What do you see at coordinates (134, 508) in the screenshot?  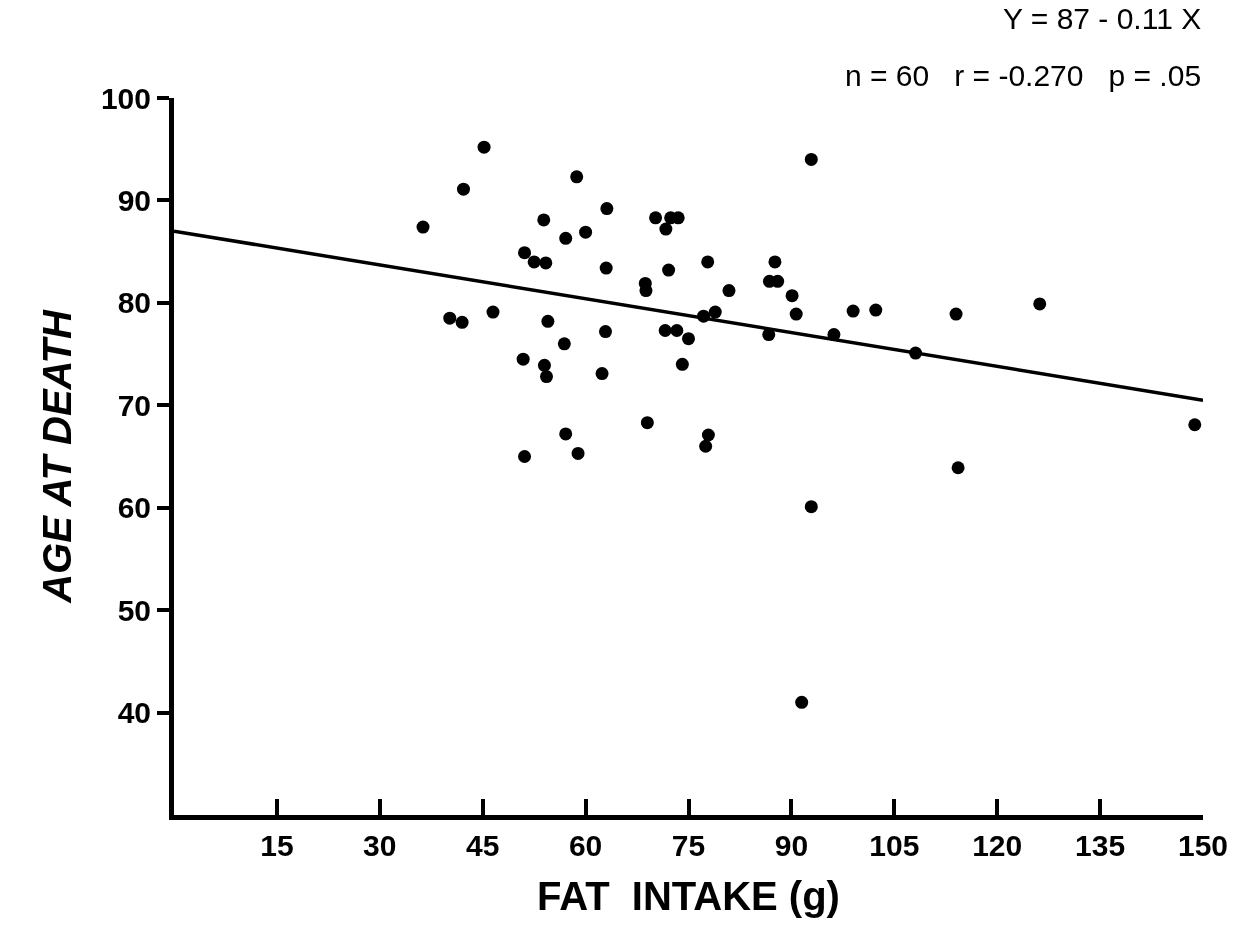 I see `y-tick-label: 60` at bounding box center [134, 508].